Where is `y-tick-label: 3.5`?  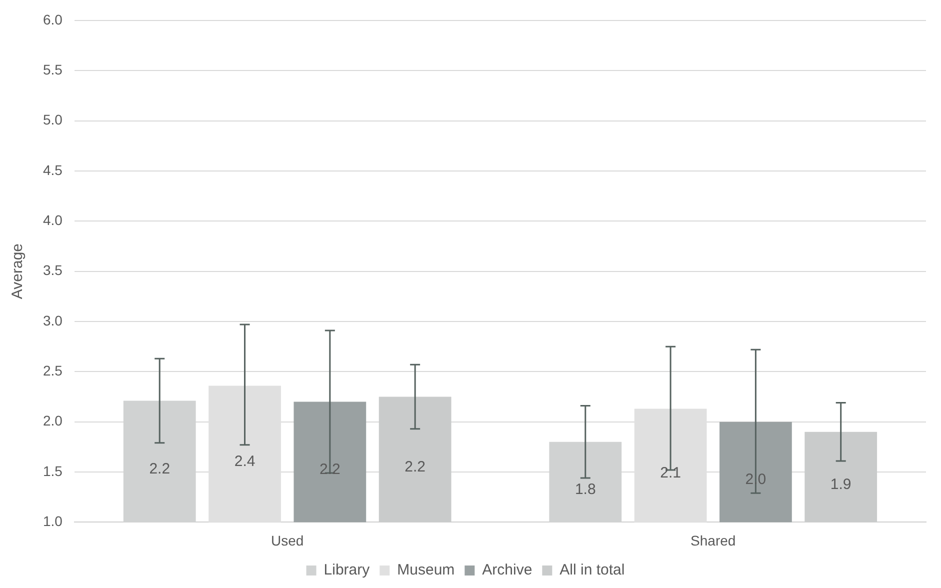 y-tick-label: 3.5 is located at coordinates (52, 270).